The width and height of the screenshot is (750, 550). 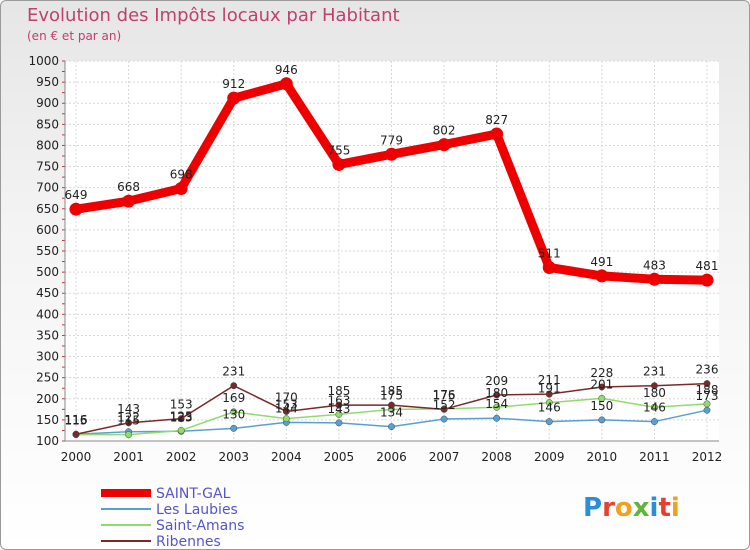 I want to click on legend-label: Les Laubies, so click(x=197, y=510).